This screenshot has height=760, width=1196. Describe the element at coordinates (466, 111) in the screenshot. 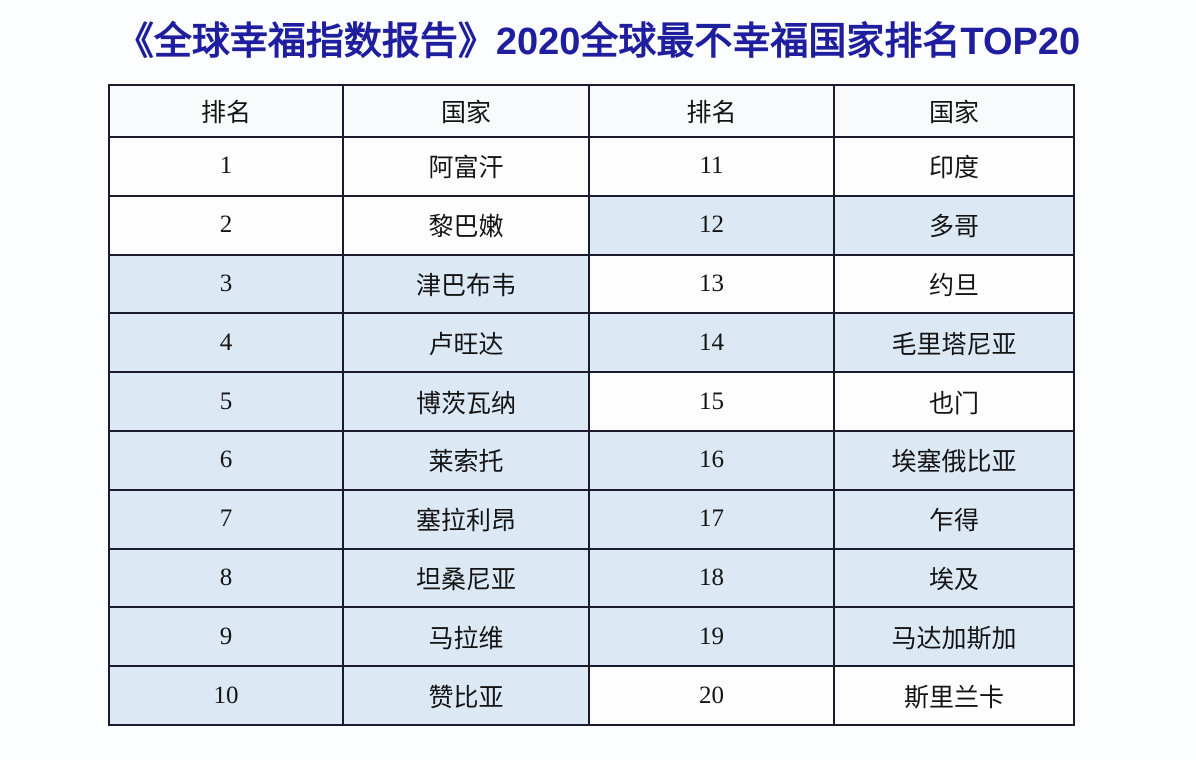

I see `header-country-left: 国家` at that location.